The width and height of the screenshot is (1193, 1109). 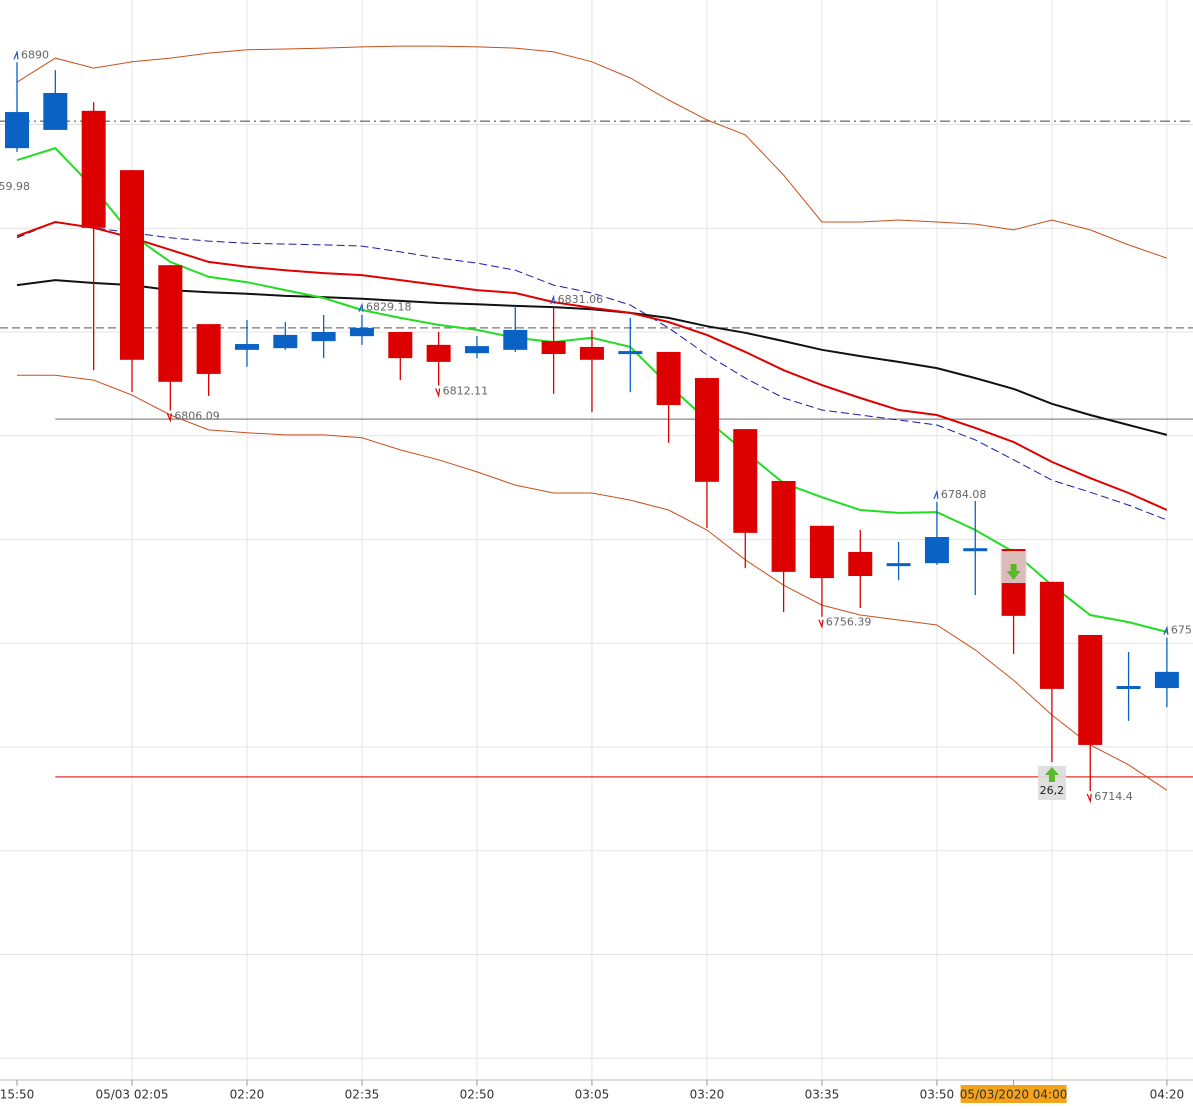 I want to click on high-label: 6784.08, so click(x=964, y=494).